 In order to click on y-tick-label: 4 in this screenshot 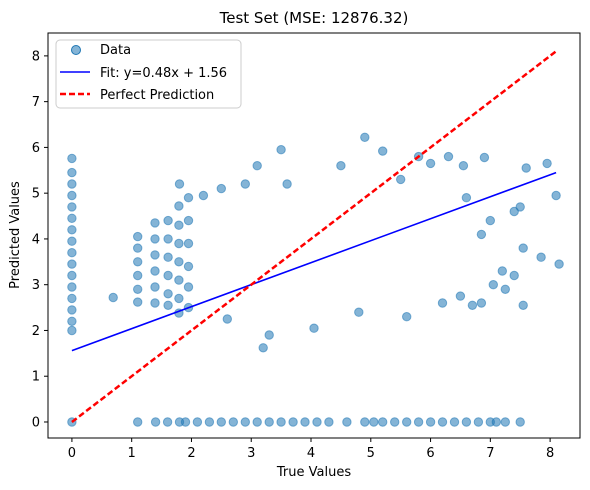, I will do `click(36, 239)`.